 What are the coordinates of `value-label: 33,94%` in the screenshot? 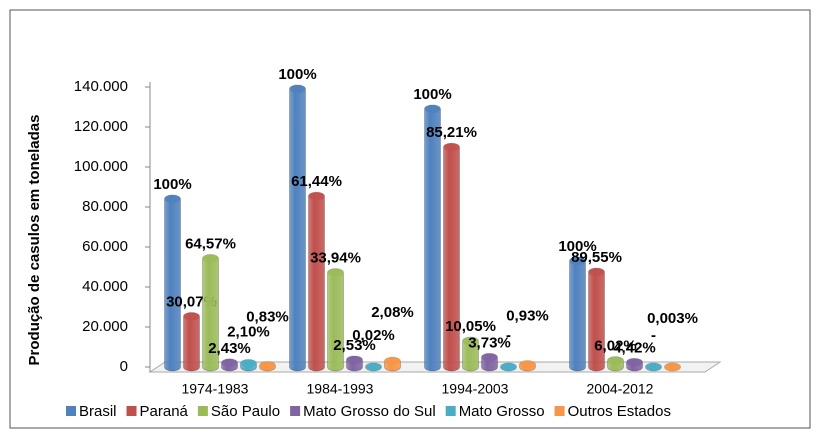 It's located at (335, 258).